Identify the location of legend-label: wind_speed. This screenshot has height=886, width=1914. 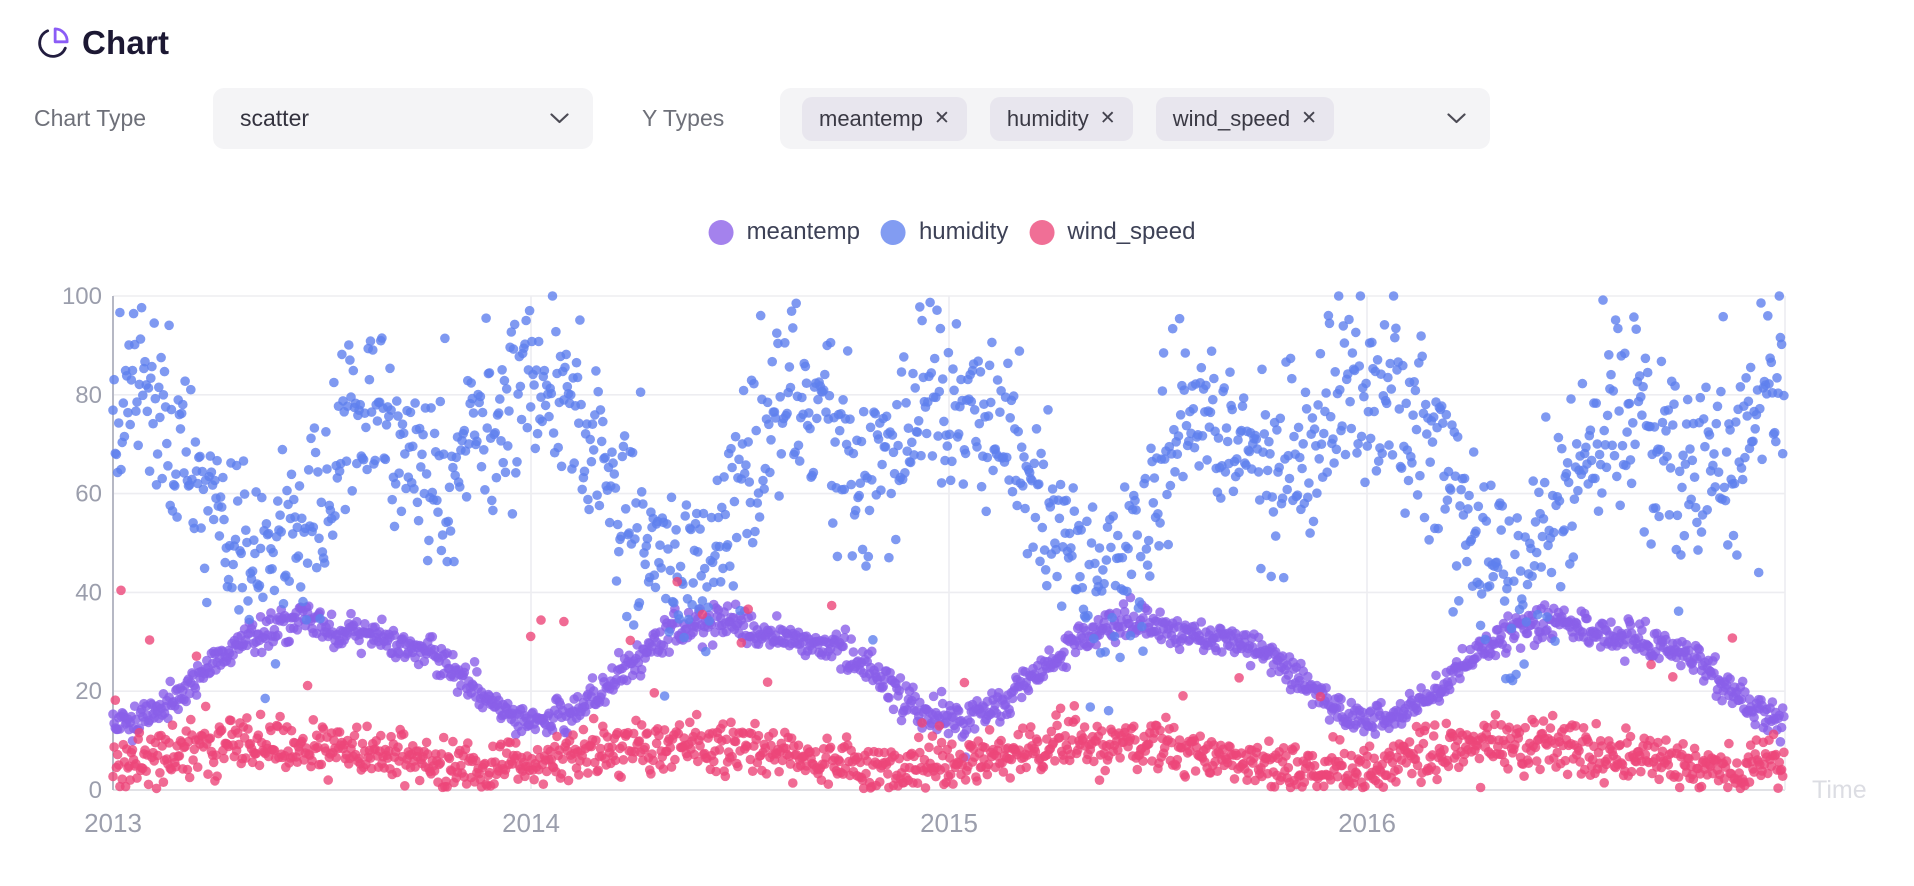
(1131, 231).